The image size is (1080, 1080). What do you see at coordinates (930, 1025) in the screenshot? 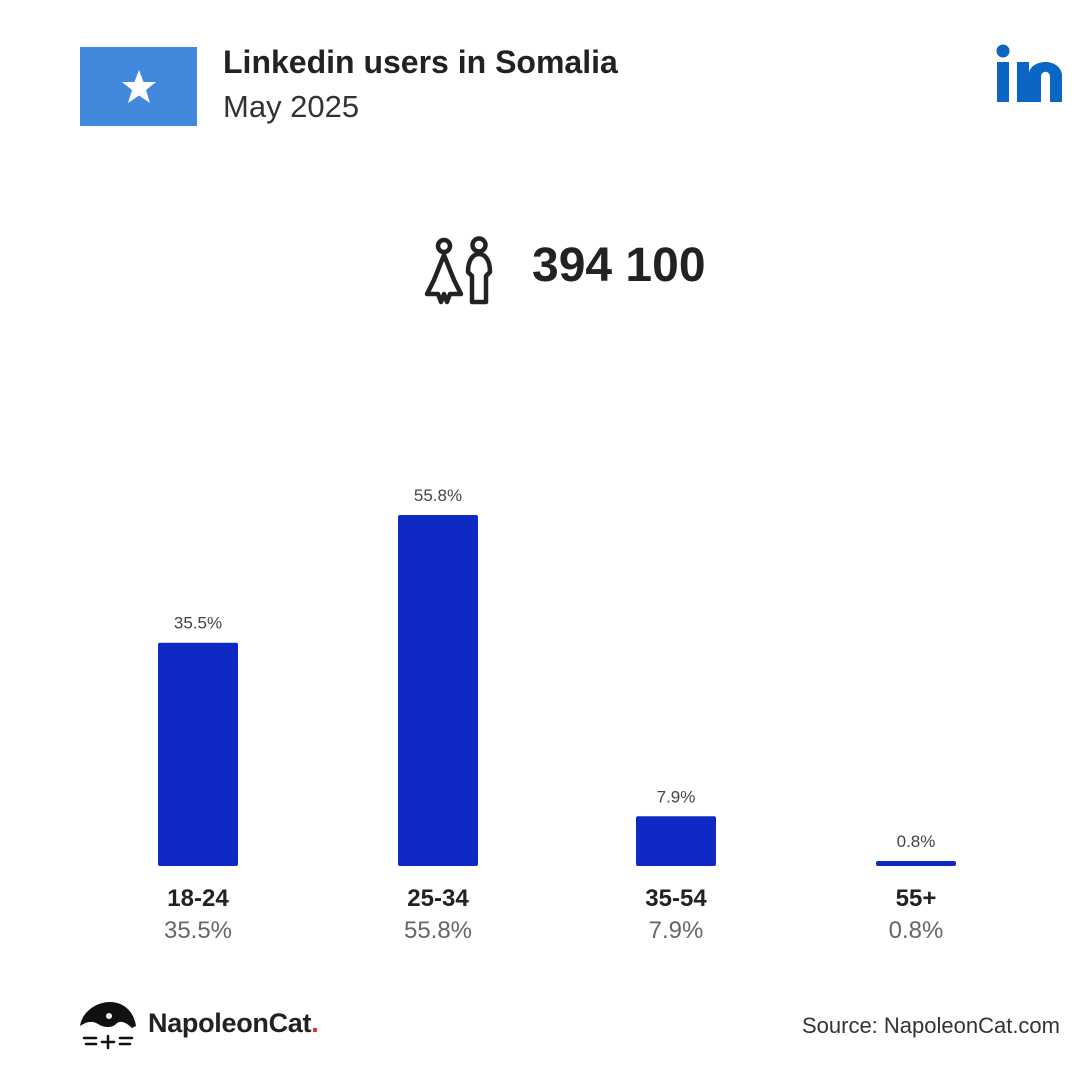
I see `source-text: Source: NapoleonCat.com` at bounding box center [930, 1025].